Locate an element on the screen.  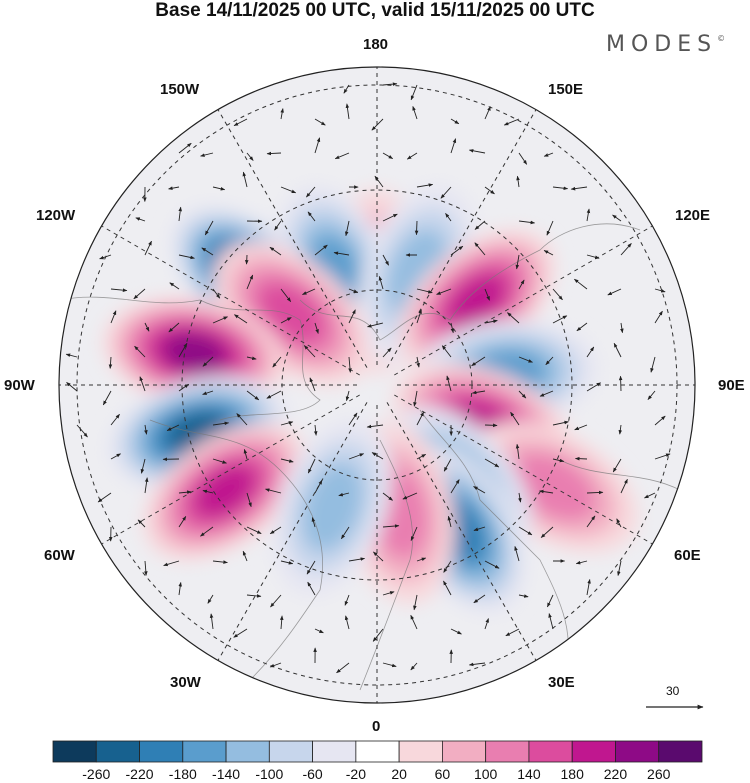
lon-label-60e: 60E is located at coordinates (687, 555).